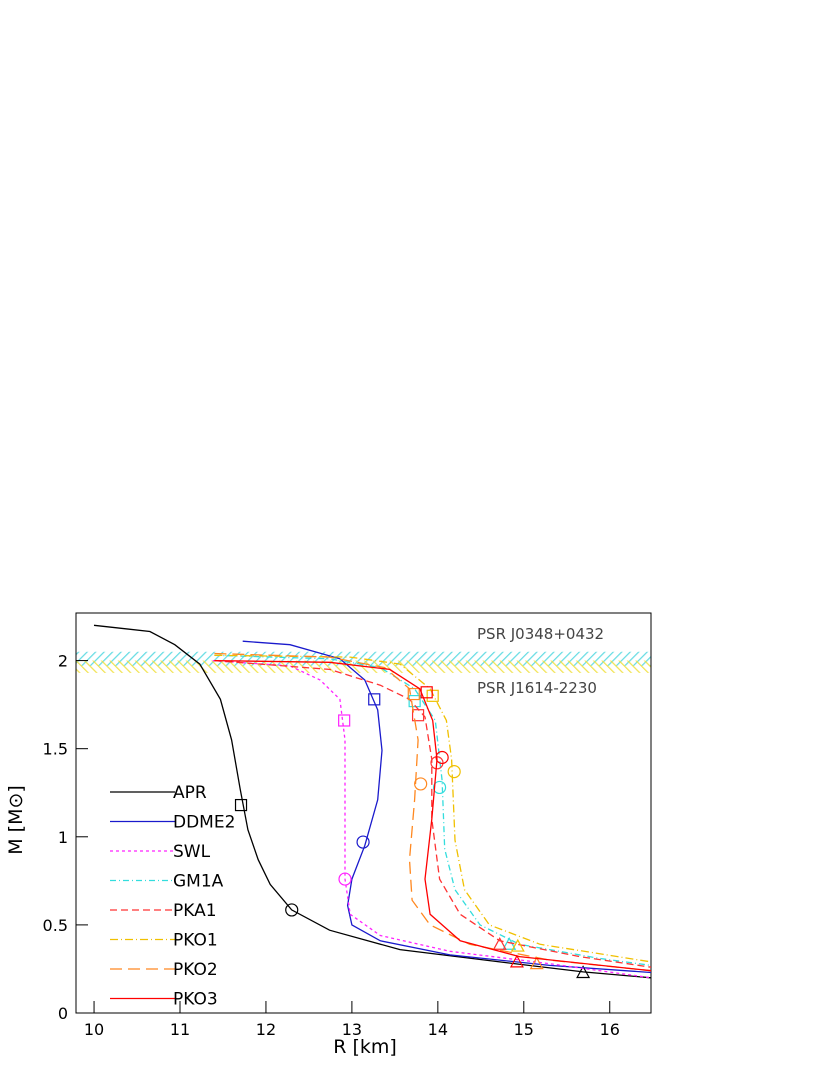 Image resolution: width=822 pixels, height=1068 pixels. Describe the element at coordinates (365, 1047) in the screenshot. I see `x-axis-label: R [km]` at that location.